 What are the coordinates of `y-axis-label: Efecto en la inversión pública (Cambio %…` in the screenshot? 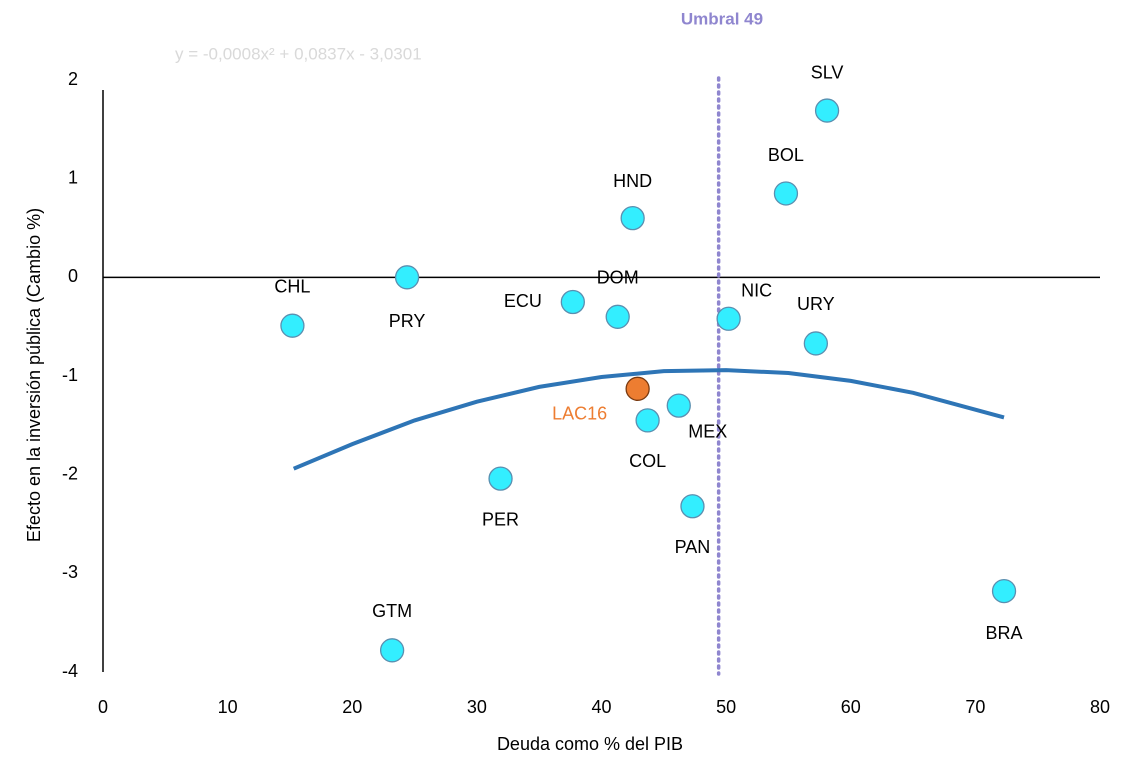 It's located at (34, 375).